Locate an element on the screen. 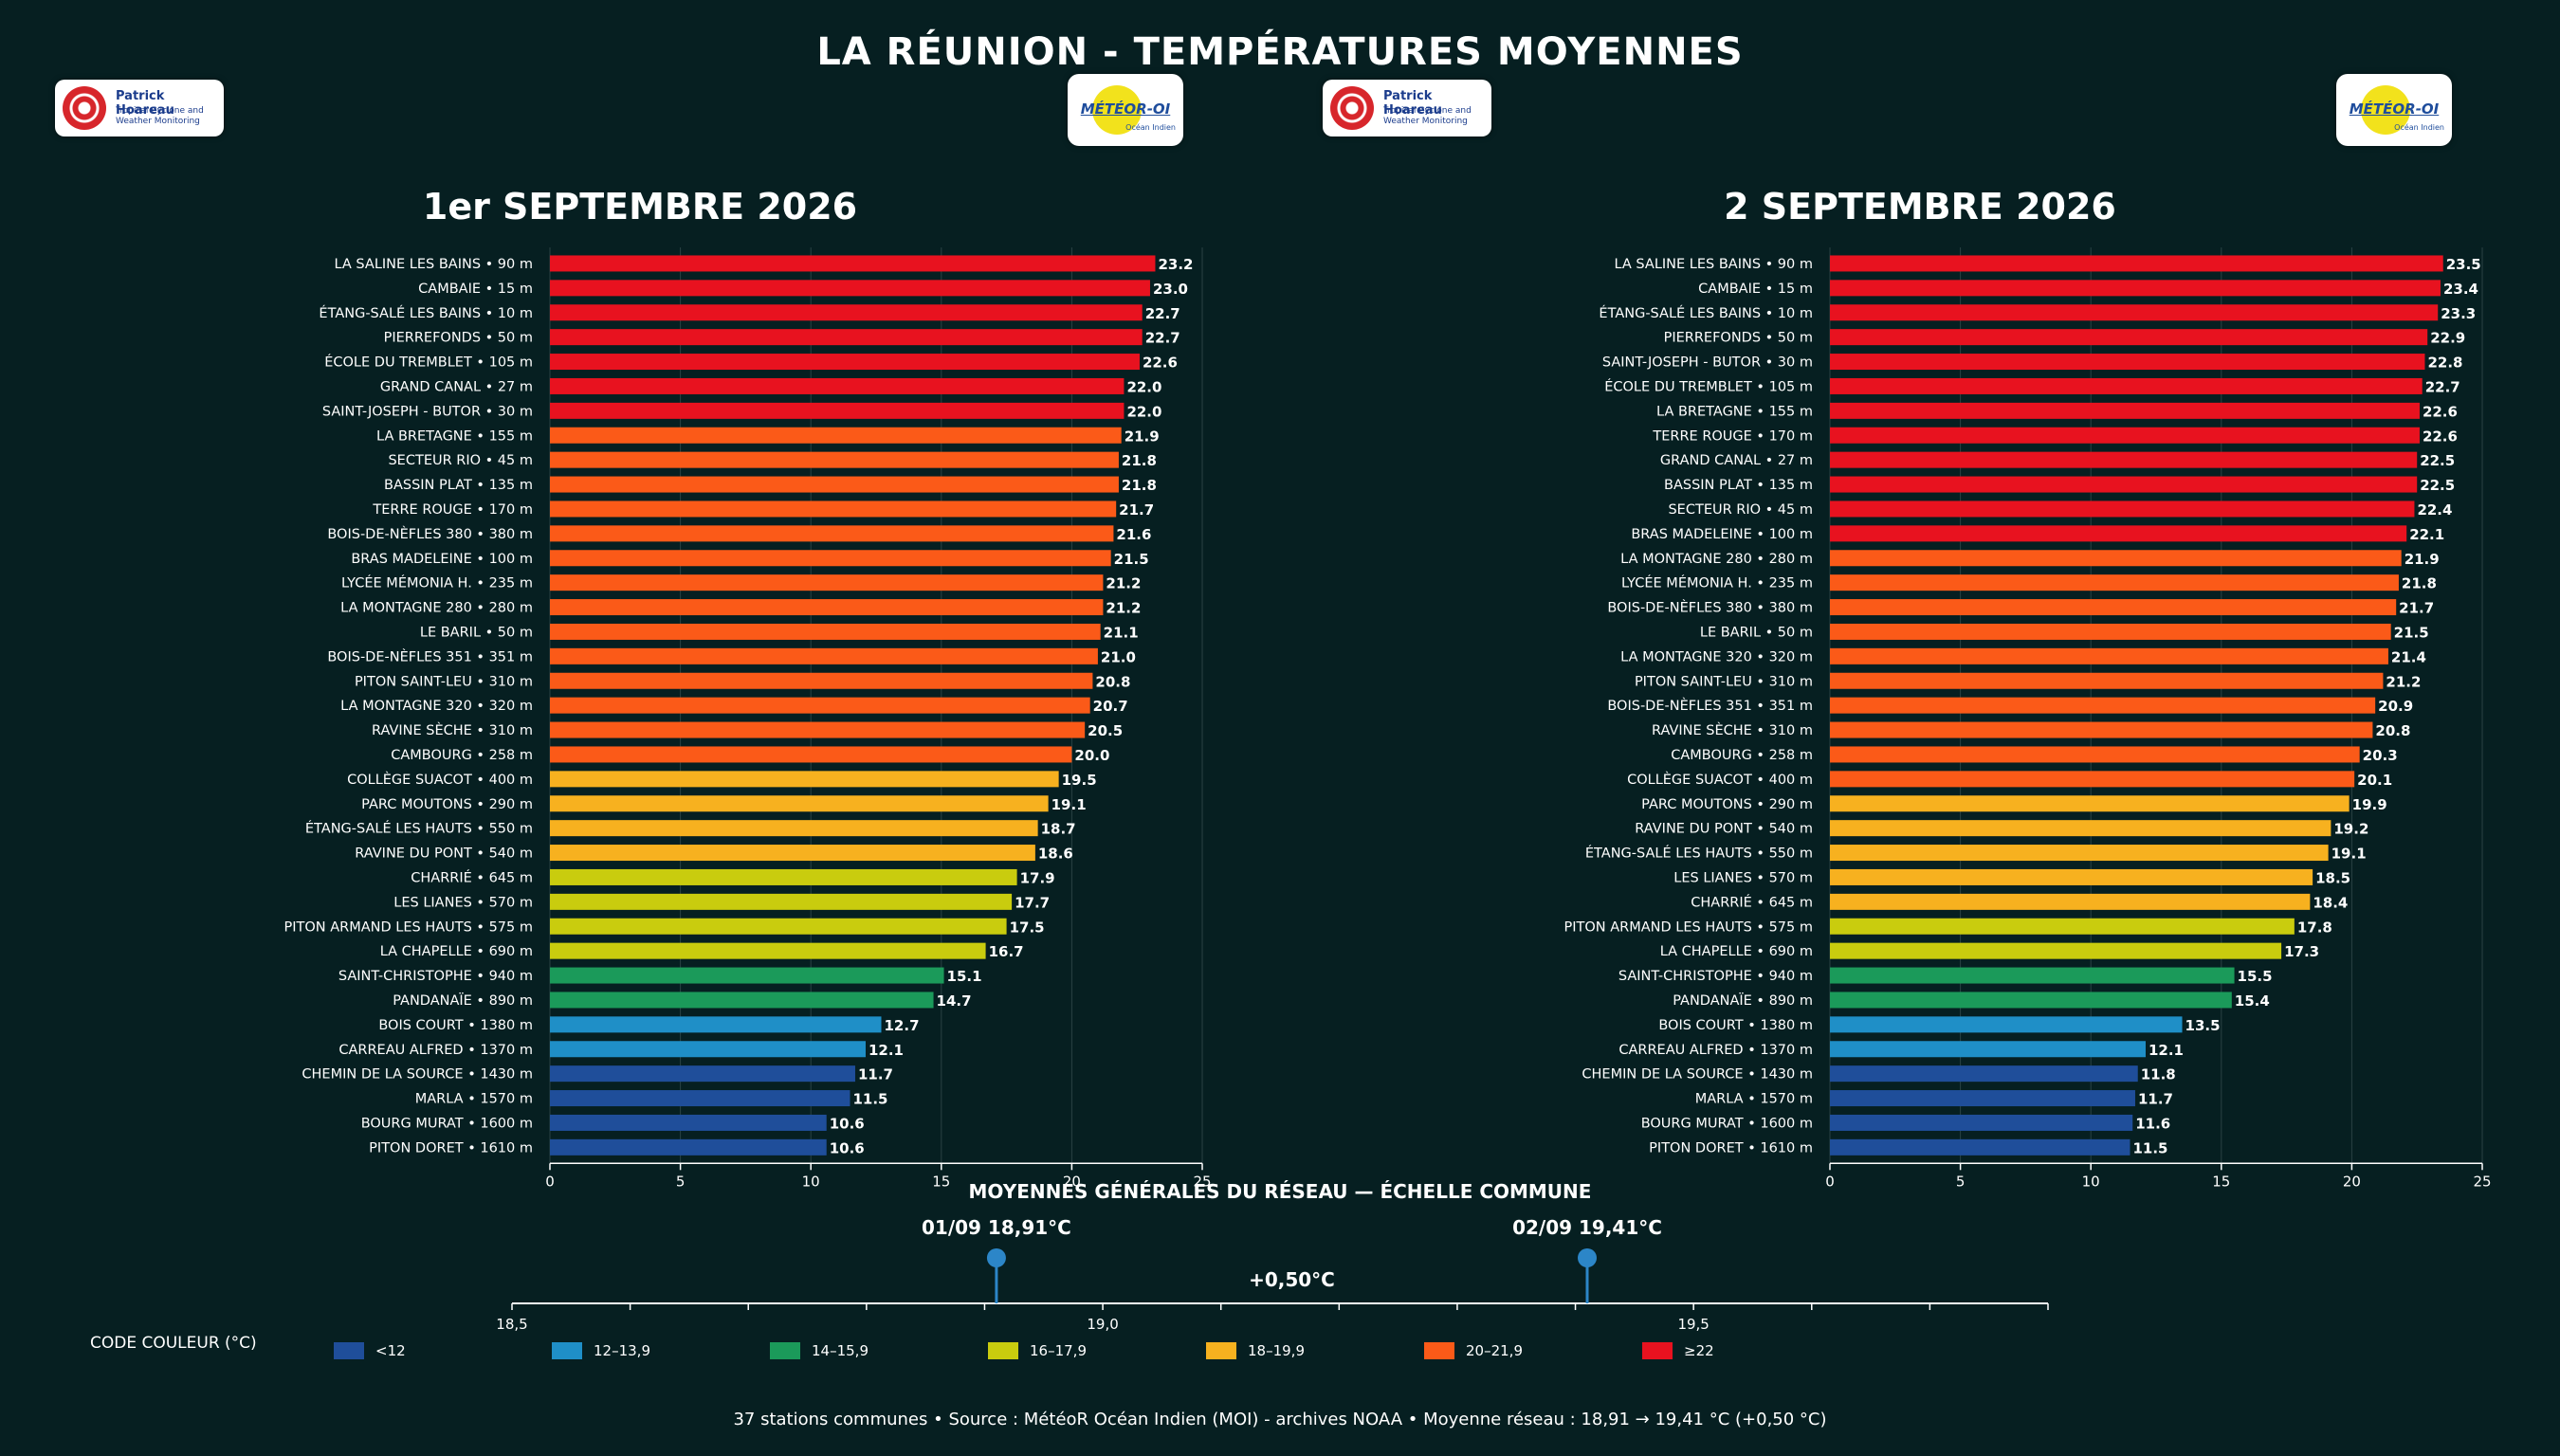 This screenshot has width=2560, height=1456. legend-item: 20–21,9 is located at coordinates (1473, 1350).